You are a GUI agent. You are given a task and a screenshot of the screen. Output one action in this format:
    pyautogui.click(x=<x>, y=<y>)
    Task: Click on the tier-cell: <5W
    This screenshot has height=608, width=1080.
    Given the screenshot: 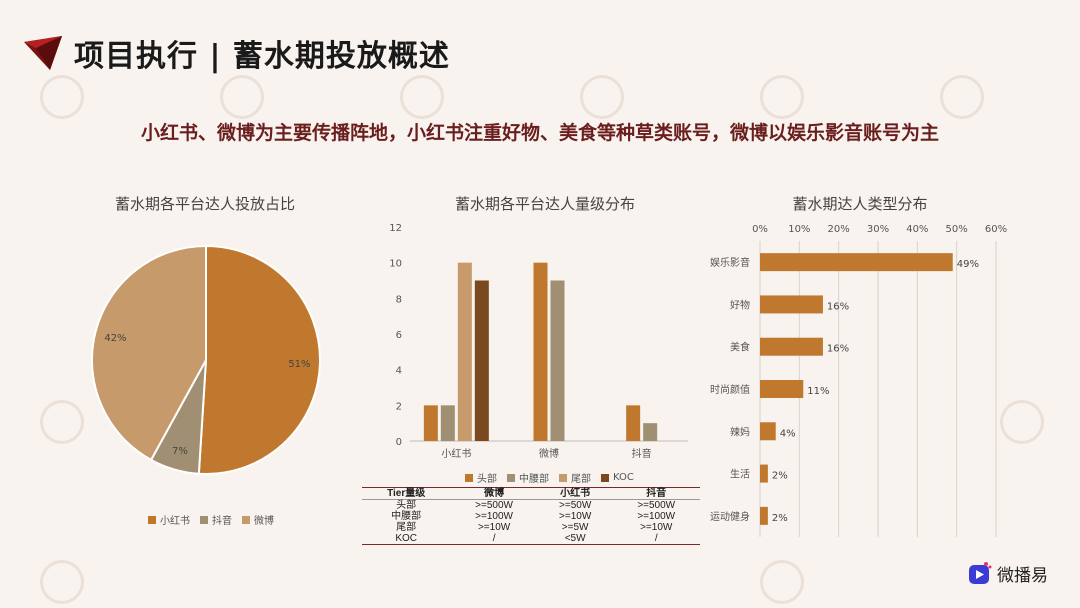 What is the action you would take?
    pyautogui.click(x=575, y=539)
    